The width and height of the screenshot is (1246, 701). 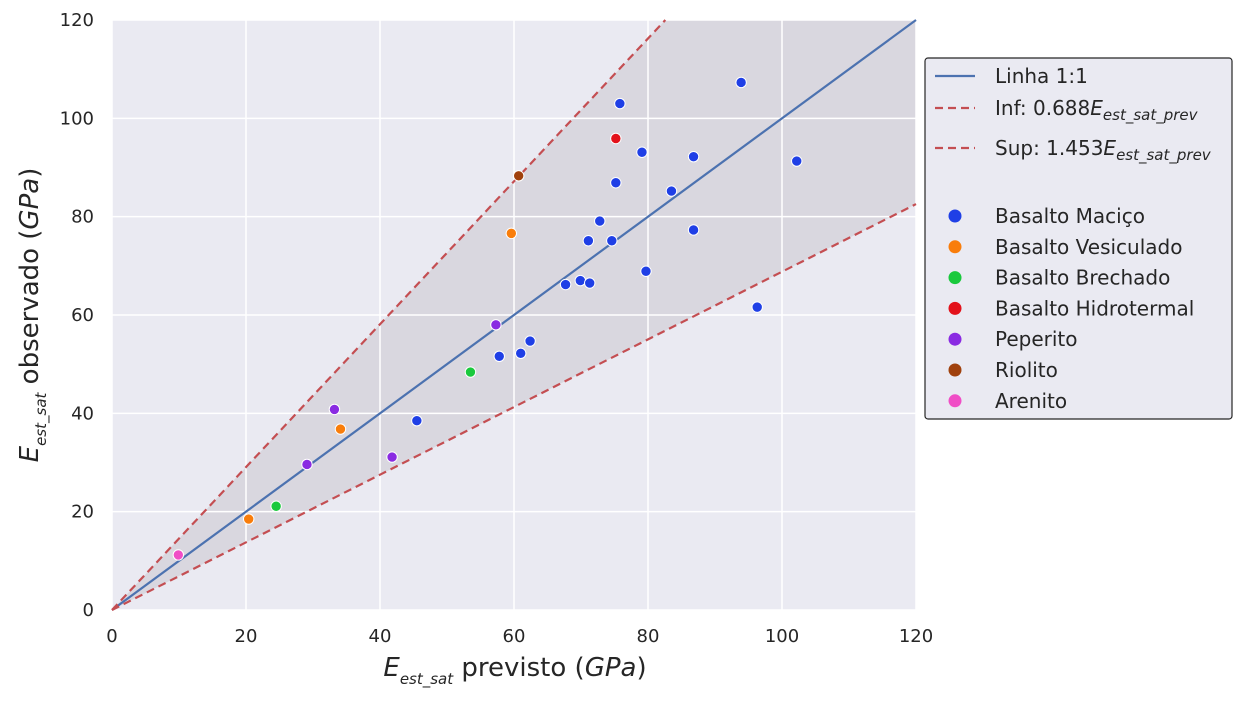 I want to click on x-axis-label: Eest_sat previsto (GPa), so click(x=514, y=671).